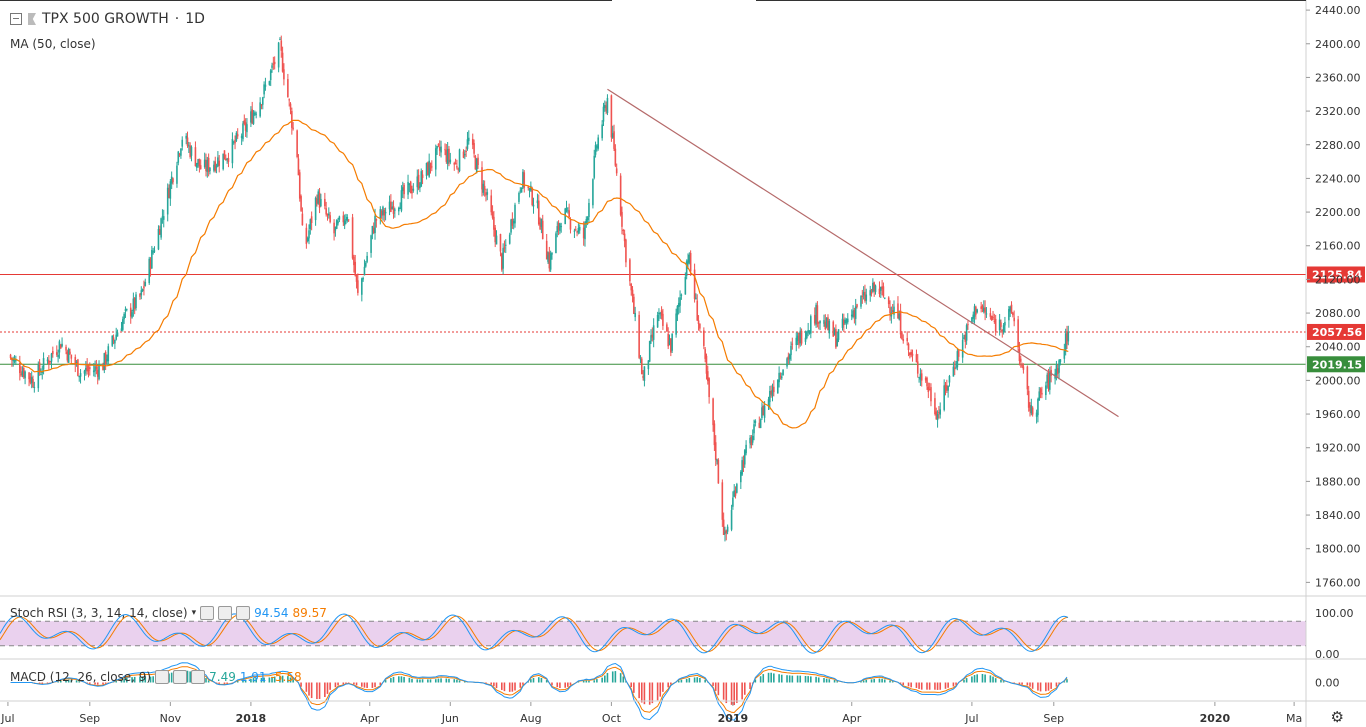 This screenshot has width=1366, height=727. What do you see at coordinates (16, 19) in the screenshot?
I see `collapse-icon` at bounding box center [16, 19].